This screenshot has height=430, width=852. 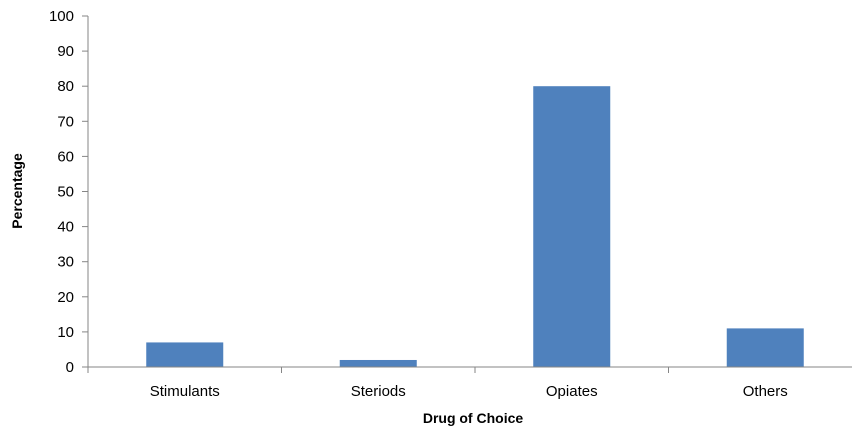 What do you see at coordinates (469, 391) in the screenshot?
I see `x-tick-labels: Stimulants Steriods Opiates Others` at bounding box center [469, 391].